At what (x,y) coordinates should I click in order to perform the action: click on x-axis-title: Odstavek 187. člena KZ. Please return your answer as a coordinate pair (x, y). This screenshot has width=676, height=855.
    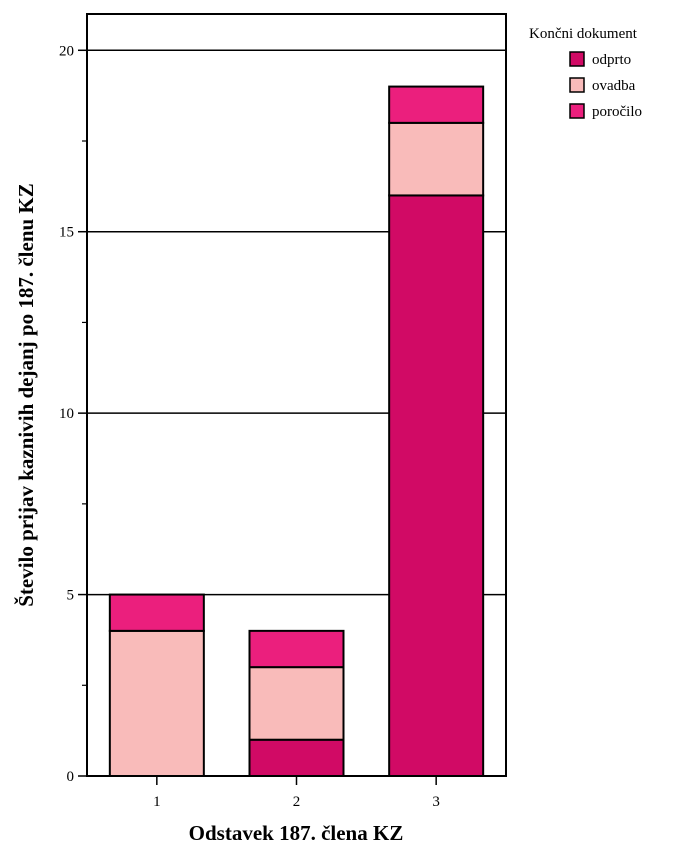
    Looking at the image, I should click on (296, 833).